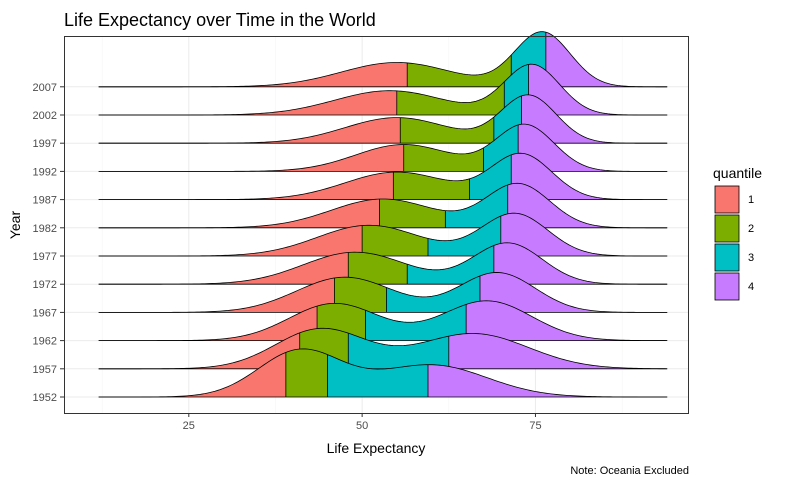  I want to click on ridge-1967, so click(383, 292).